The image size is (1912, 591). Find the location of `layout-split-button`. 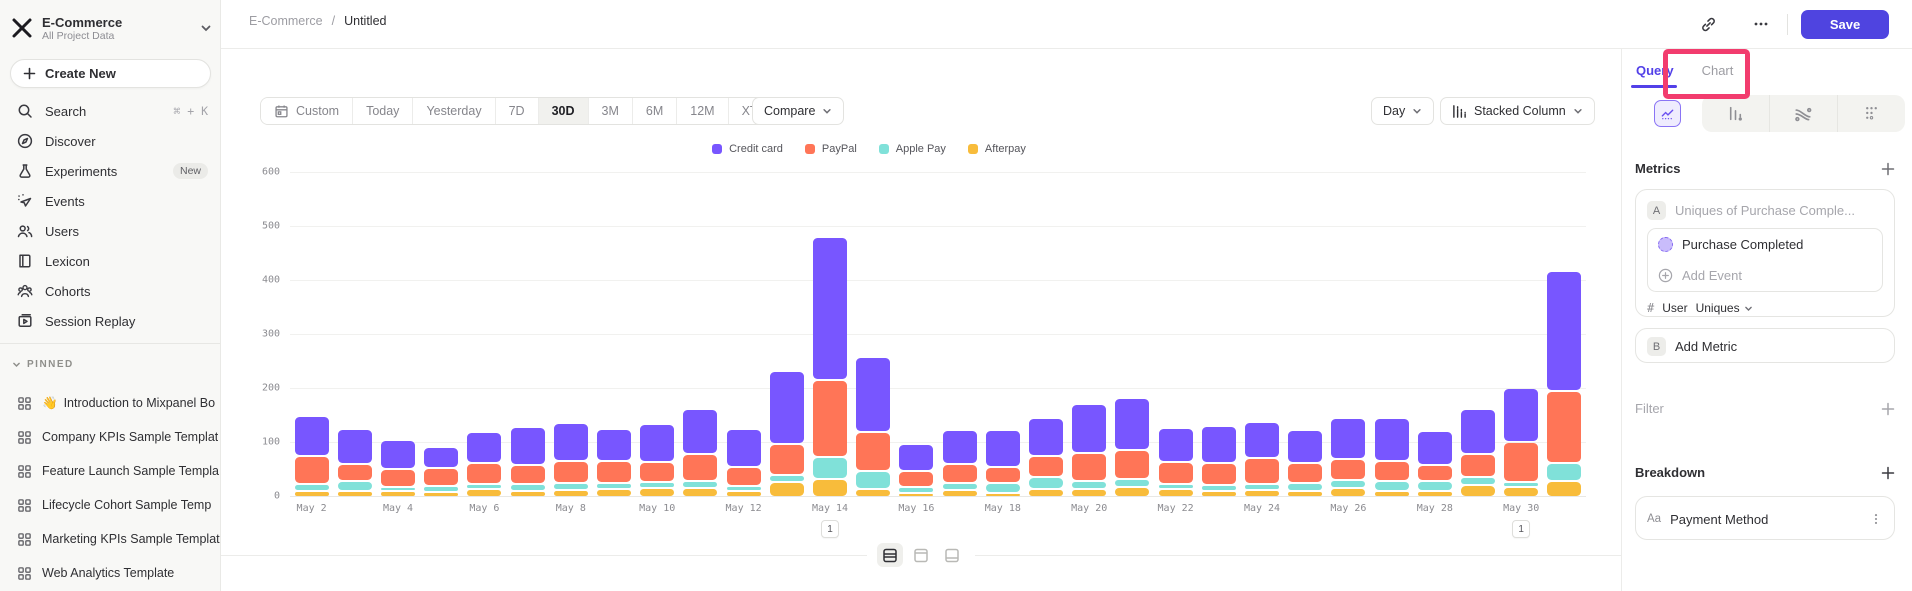

layout-split-button is located at coordinates (890, 555).